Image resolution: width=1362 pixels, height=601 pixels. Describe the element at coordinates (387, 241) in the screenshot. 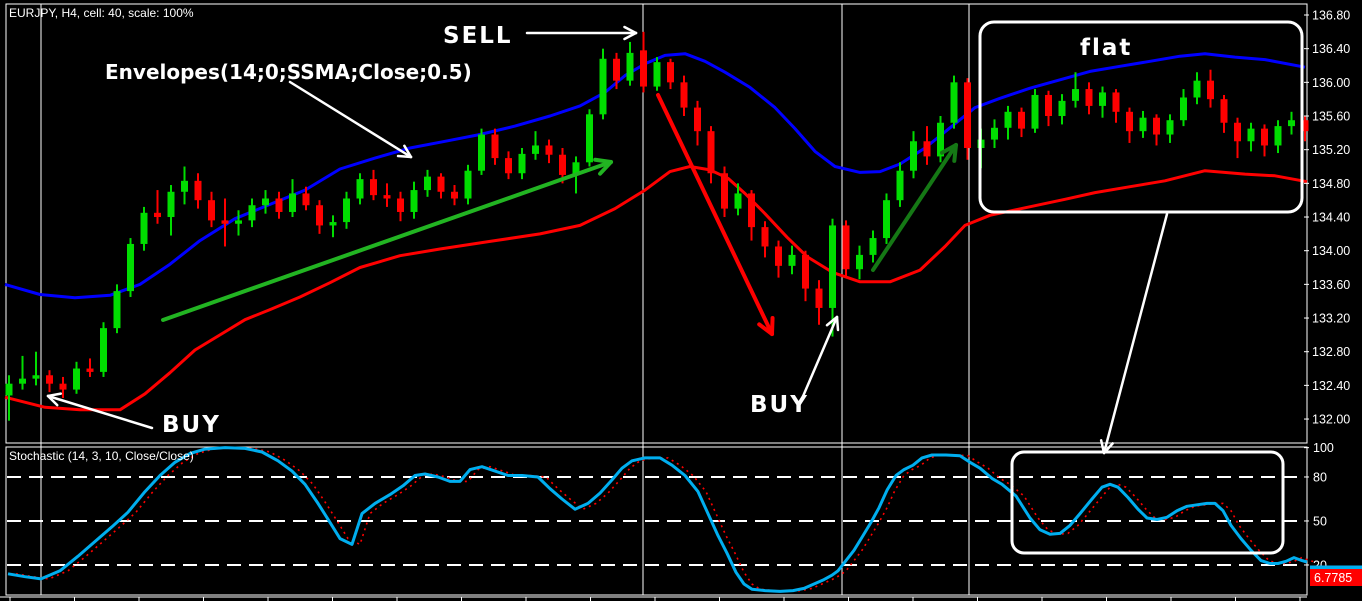

I see `uptrend-arrow` at that location.